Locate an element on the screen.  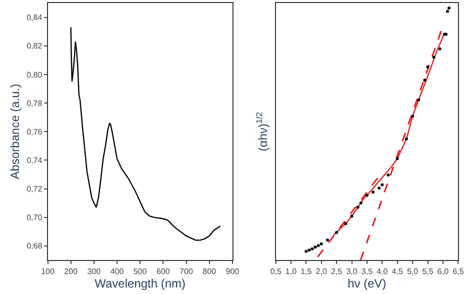
y-tick-label: 0,74 is located at coordinates (34, 160).